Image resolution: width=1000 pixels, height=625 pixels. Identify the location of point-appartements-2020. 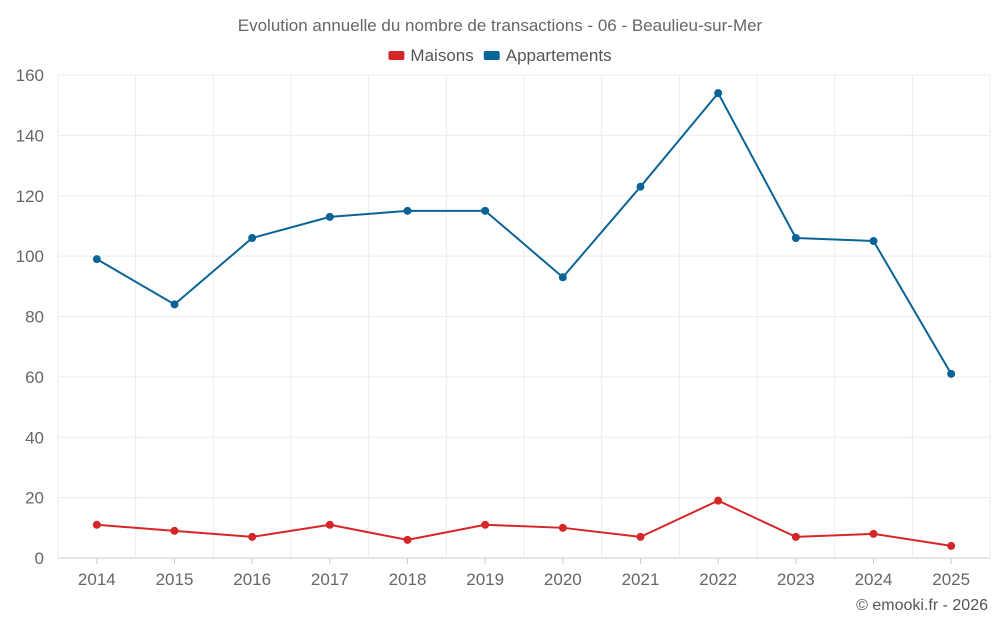
(562, 277).